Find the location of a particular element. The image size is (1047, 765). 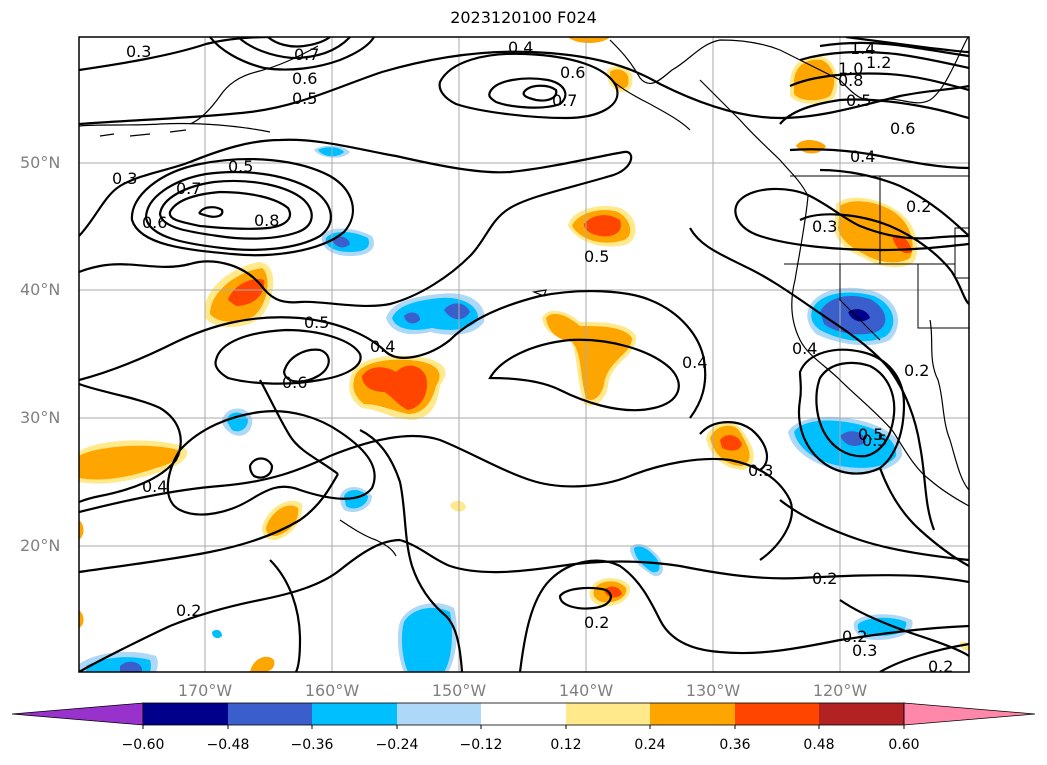

lat-label: 20°N is located at coordinates (40, 545).